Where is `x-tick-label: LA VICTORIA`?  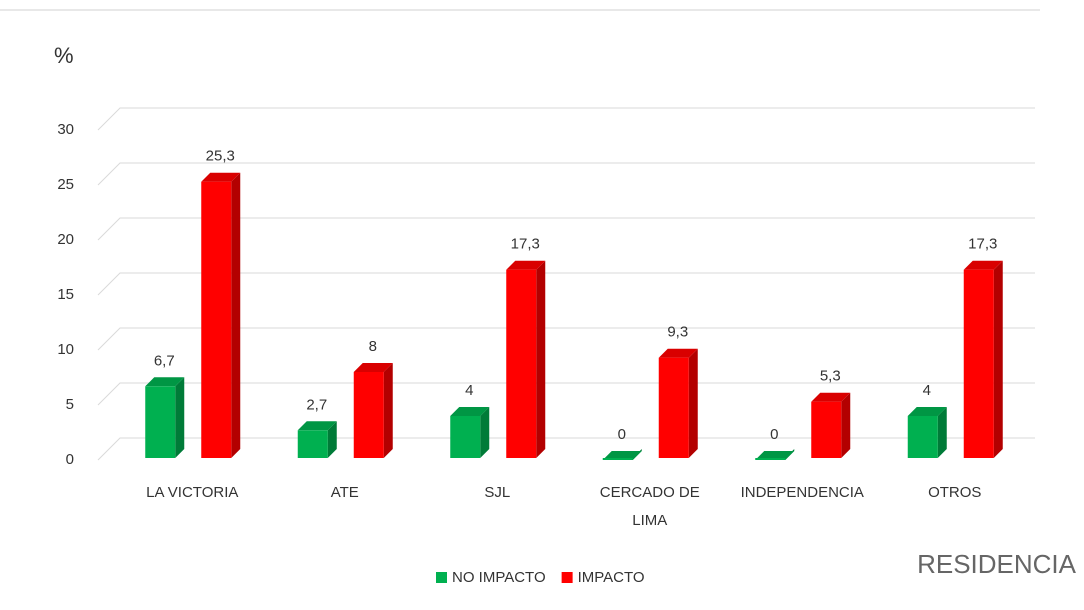 x-tick-label: LA VICTORIA is located at coordinates (192, 492).